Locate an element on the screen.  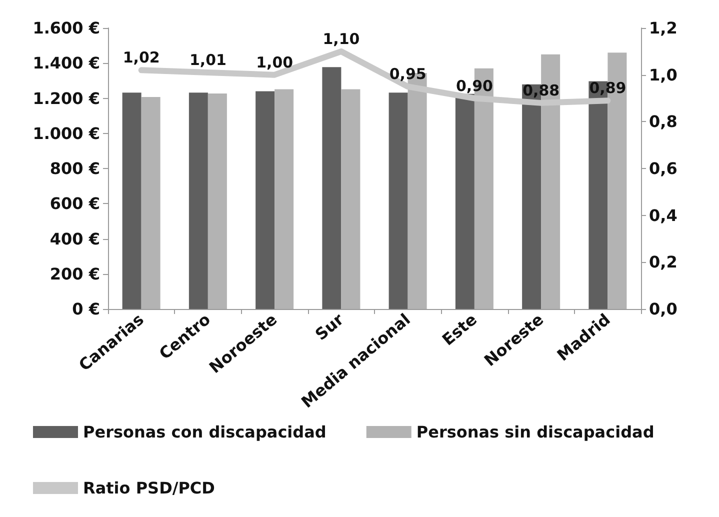
y2-tick-label: 0,0 is located at coordinates (663, 309).